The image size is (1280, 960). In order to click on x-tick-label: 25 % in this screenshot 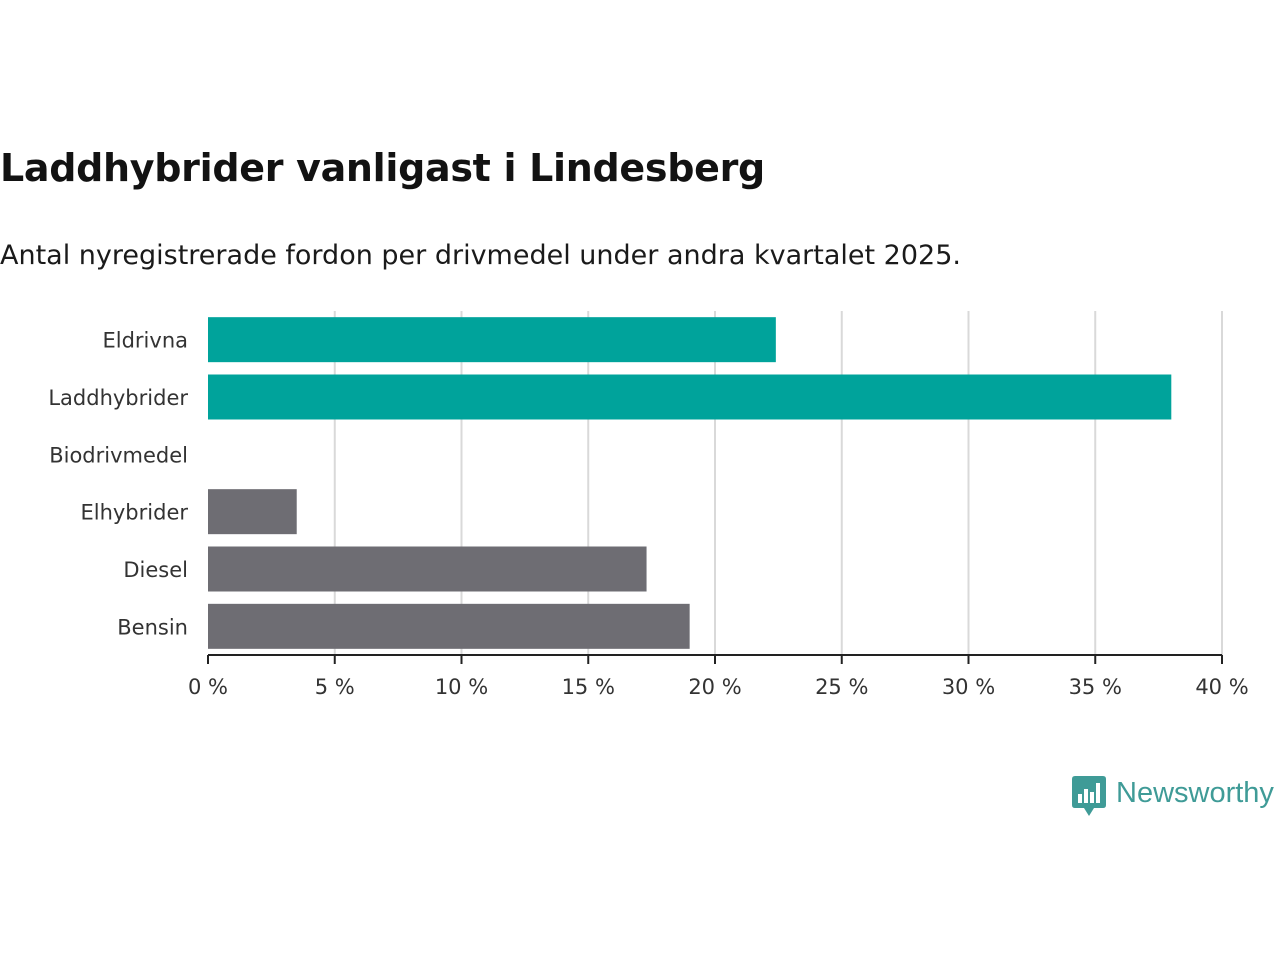, I will do `click(841, 687)`.